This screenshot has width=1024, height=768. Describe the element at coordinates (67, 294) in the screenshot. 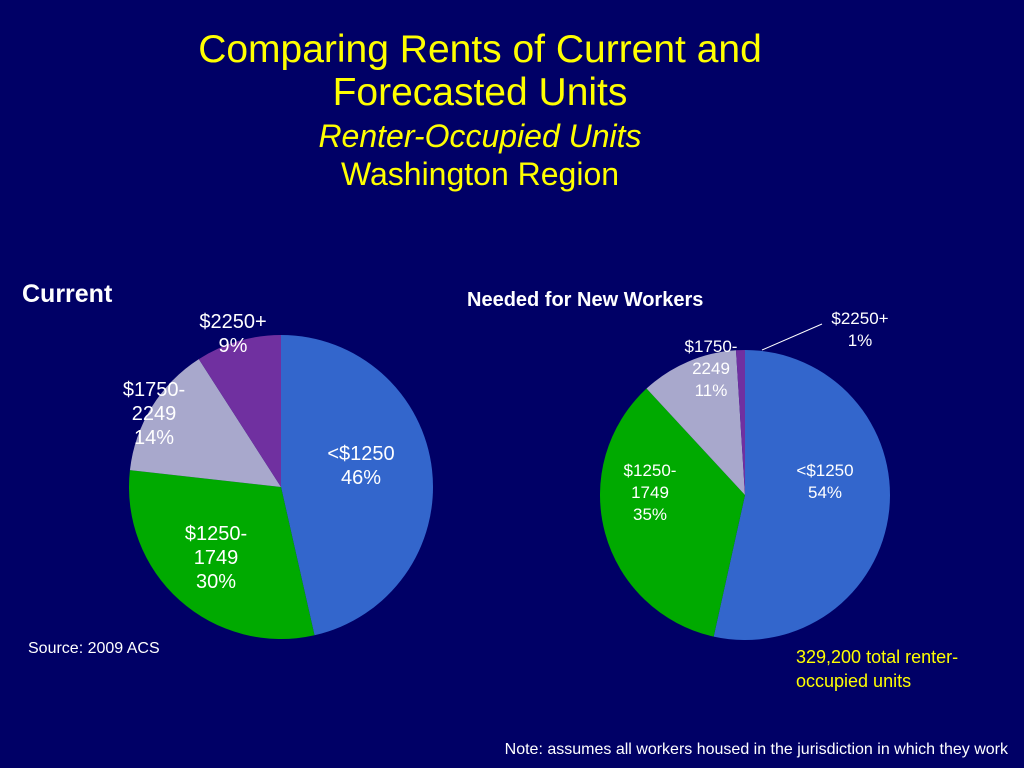

I see `current-chart-title: Current` at that location.